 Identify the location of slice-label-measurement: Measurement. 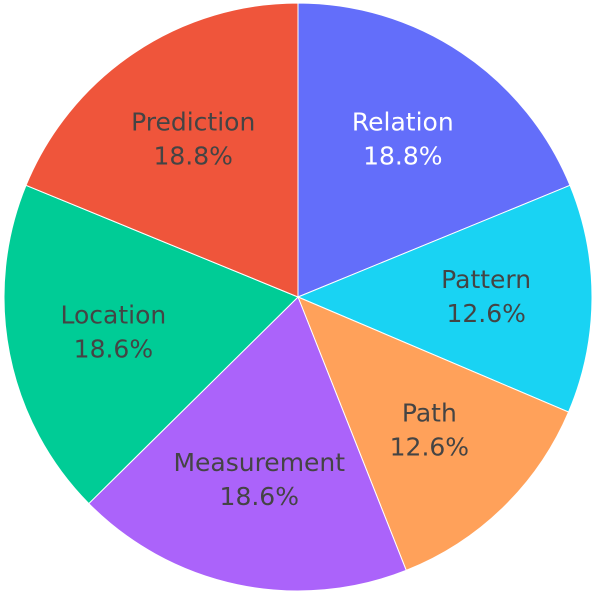
(259, 462).